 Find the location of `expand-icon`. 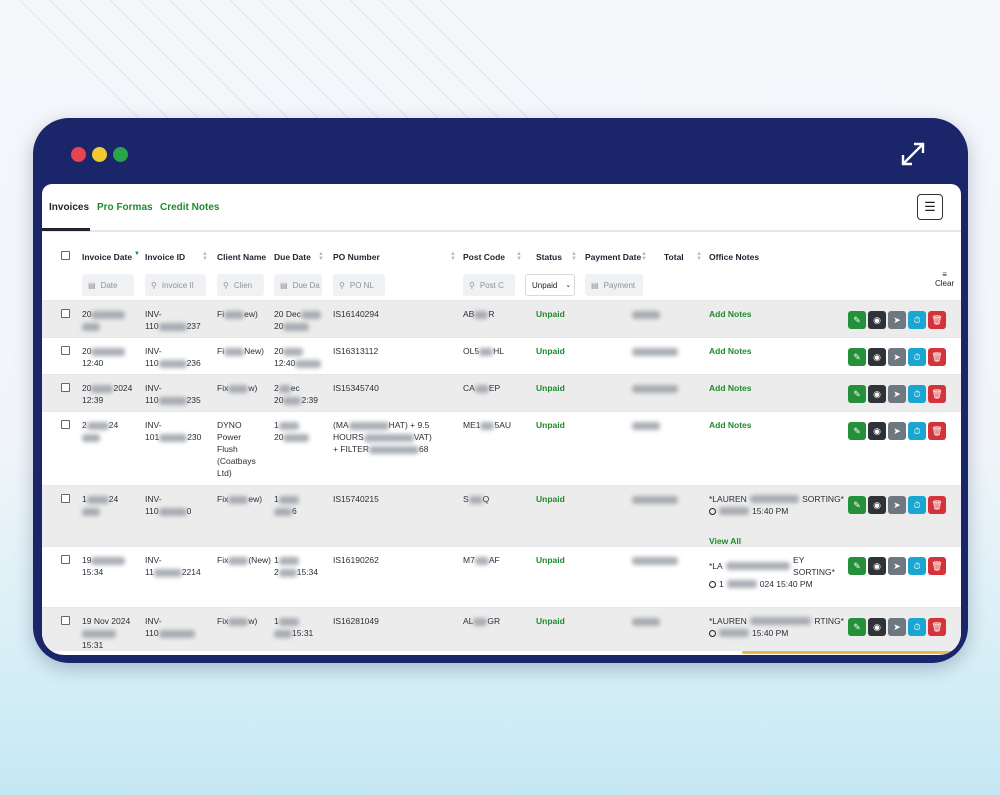

expand-icon is located at coordinates (913, 154).